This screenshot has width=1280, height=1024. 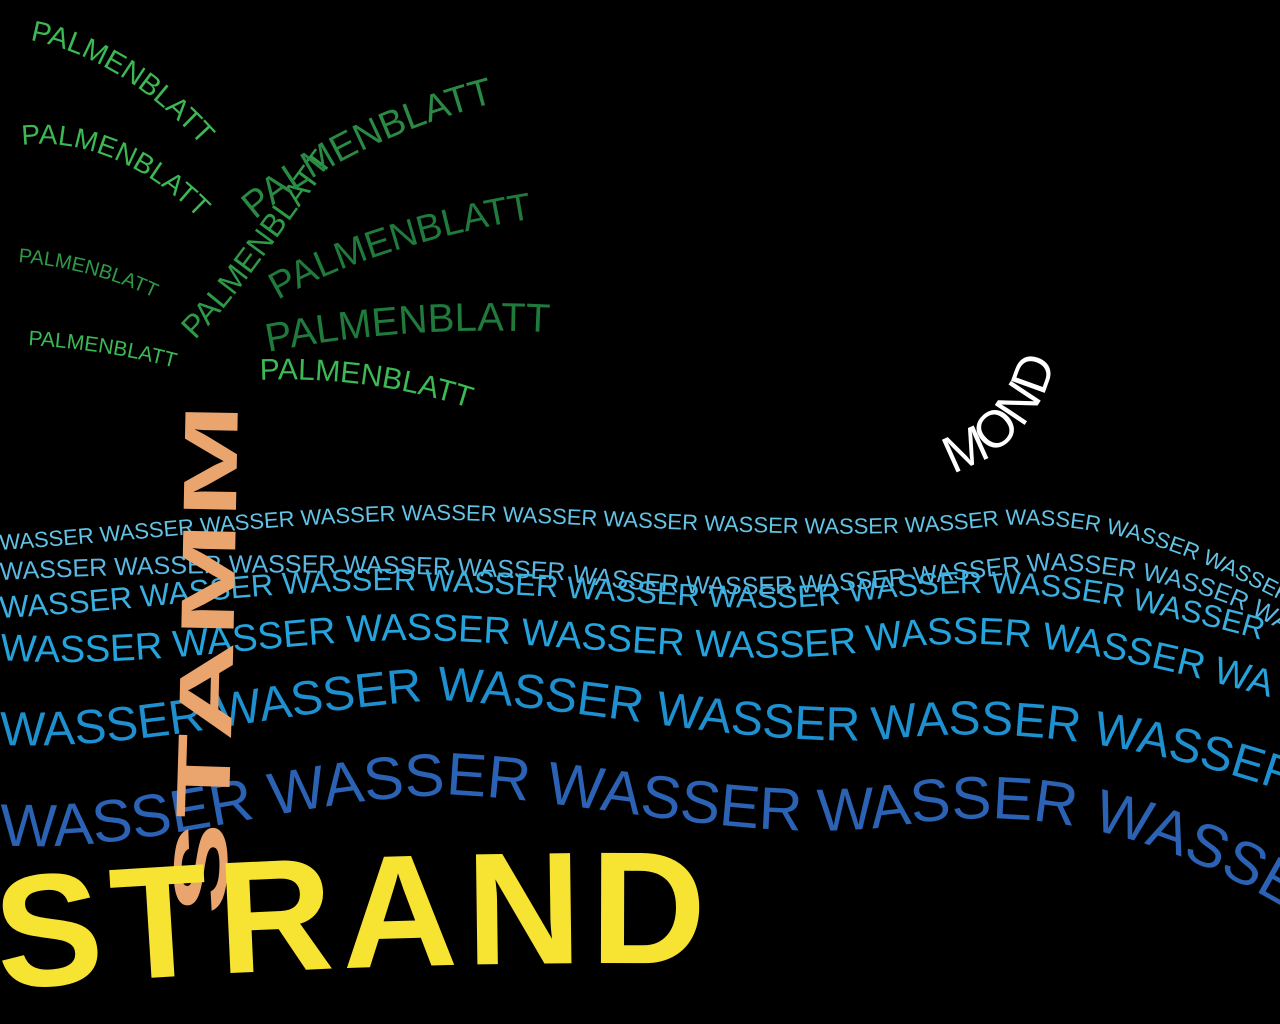 I want to click on palm-trunk-label: STAMM, so click(x=205, y=657).